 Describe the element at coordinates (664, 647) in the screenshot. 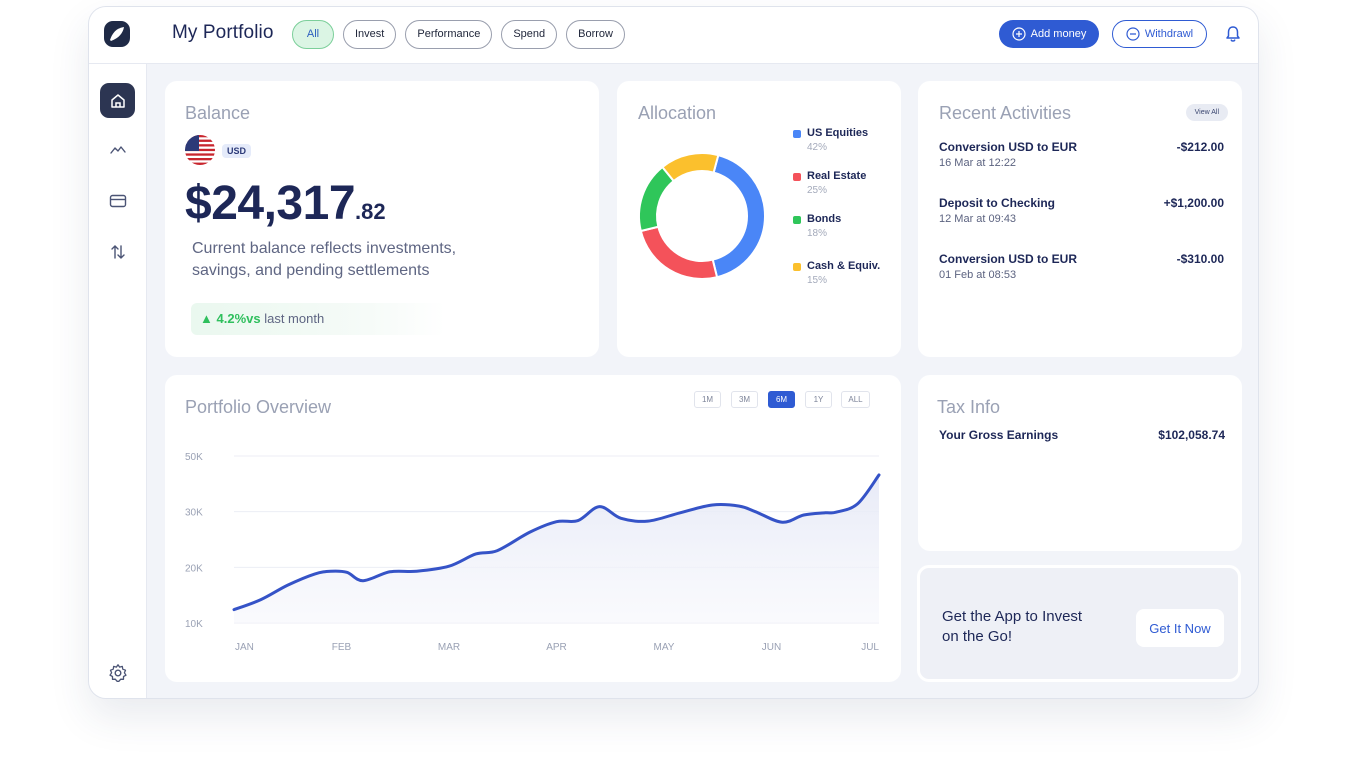

I see `x-tick-label: MAY` at that location.